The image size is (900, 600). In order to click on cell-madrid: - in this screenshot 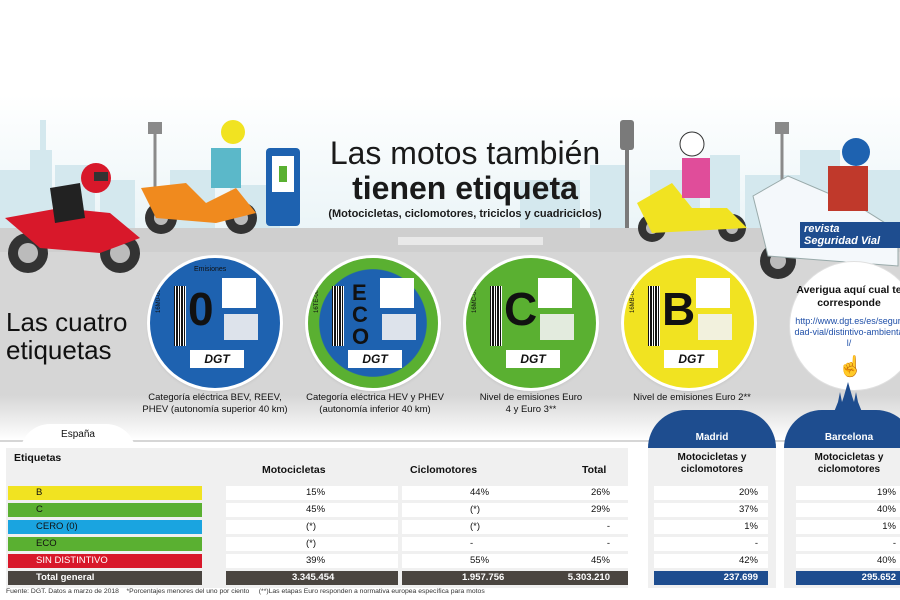, I will do `click(756, 543)`.